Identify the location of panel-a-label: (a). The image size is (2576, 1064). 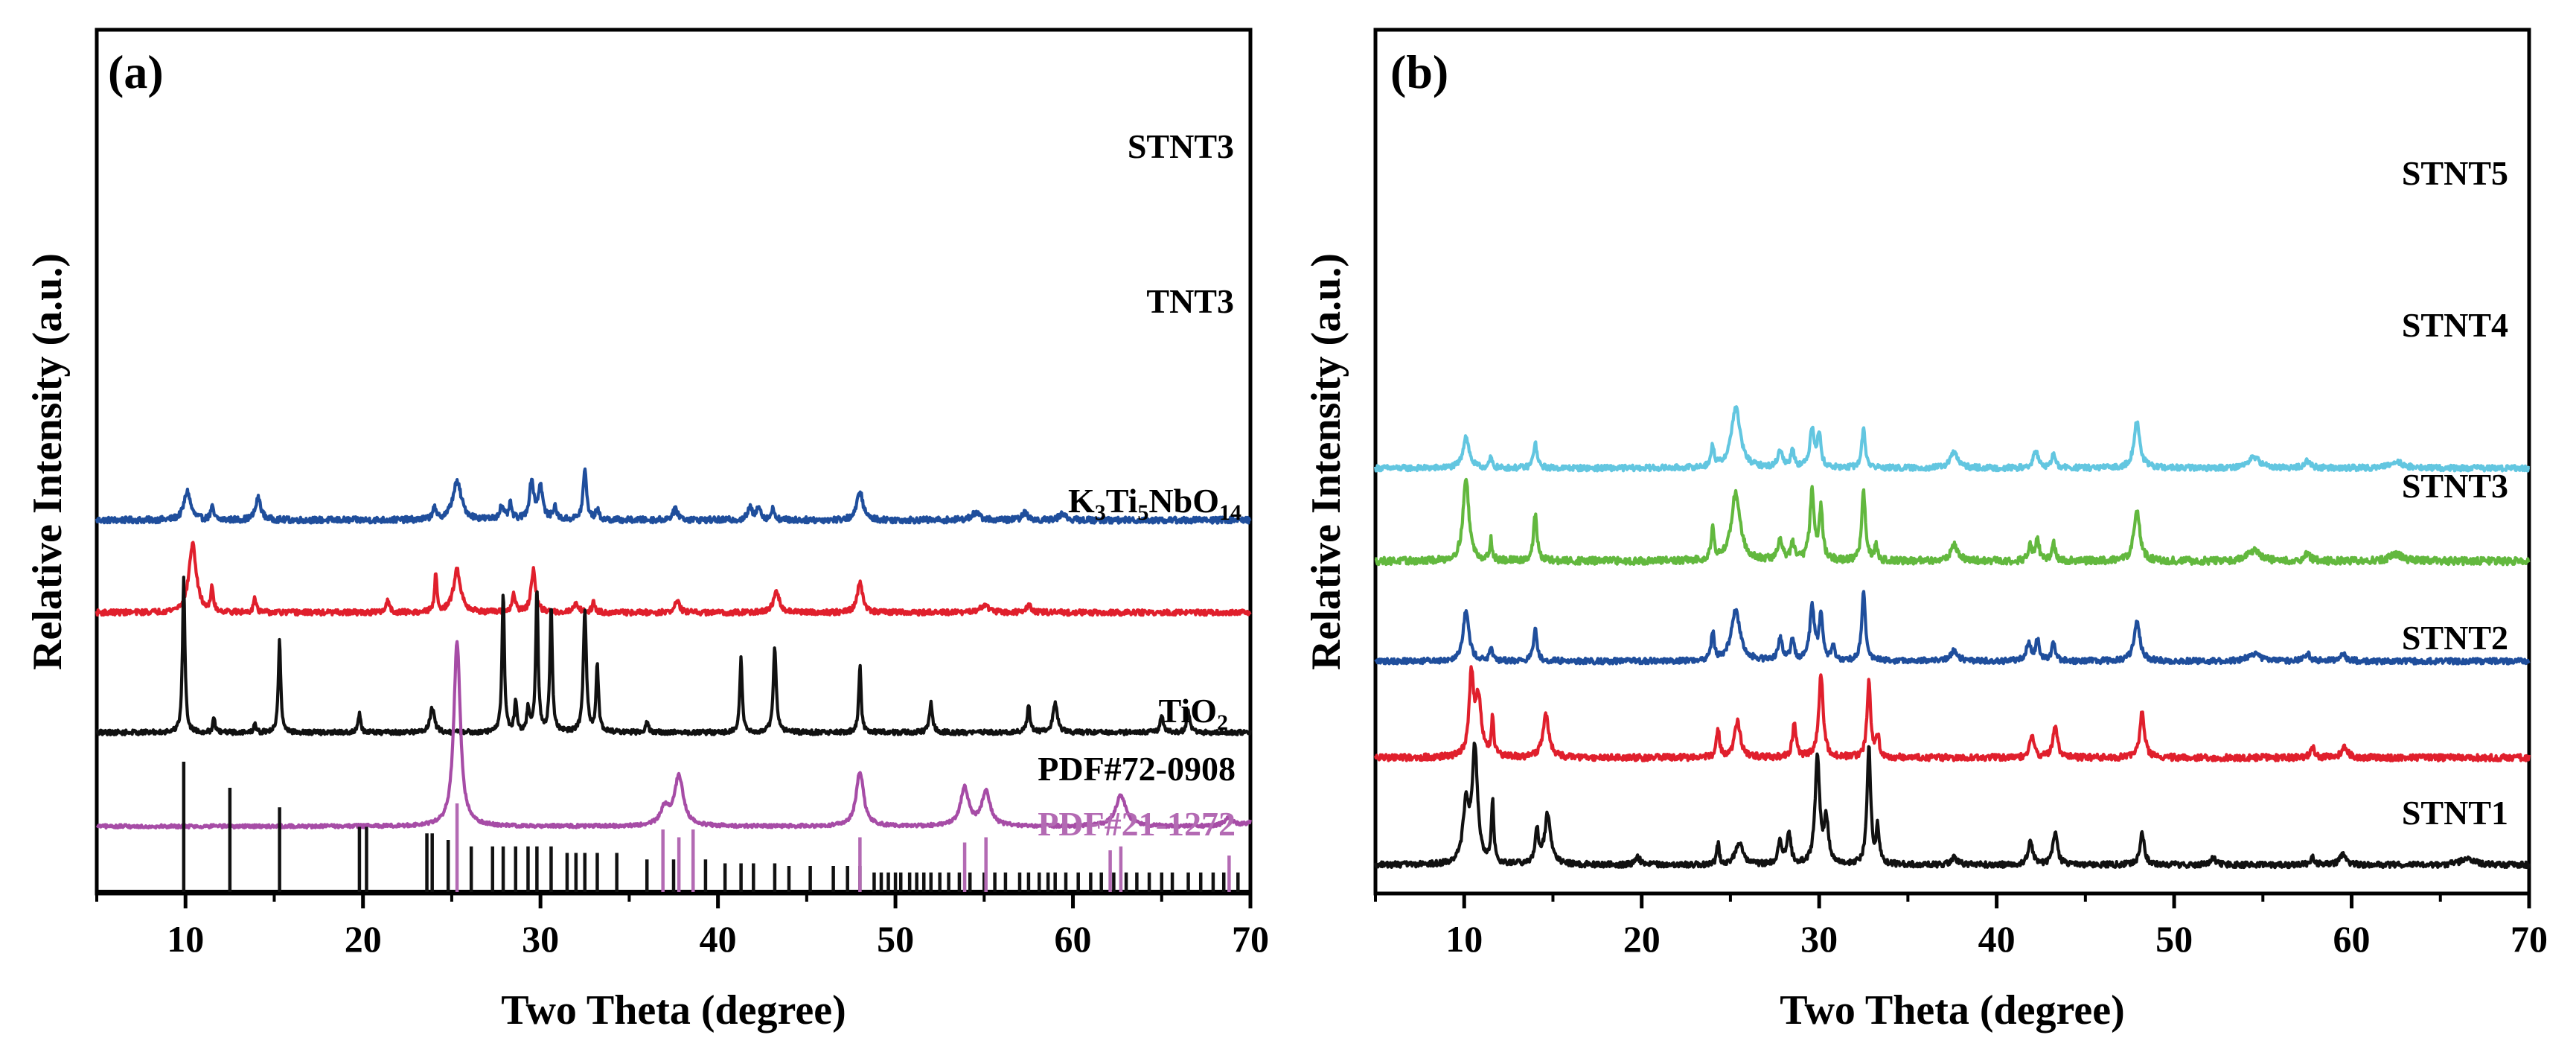
(136, 71).